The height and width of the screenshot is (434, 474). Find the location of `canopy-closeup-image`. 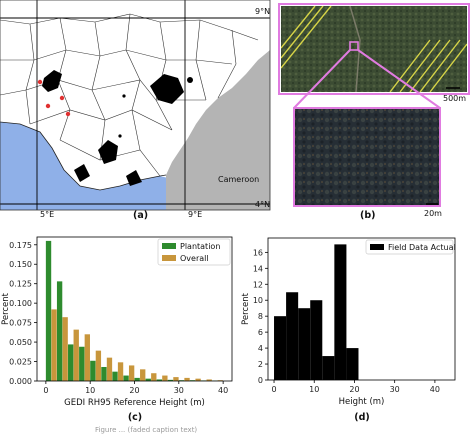

canopy-closeup-image is located at coordinates (367, 157).